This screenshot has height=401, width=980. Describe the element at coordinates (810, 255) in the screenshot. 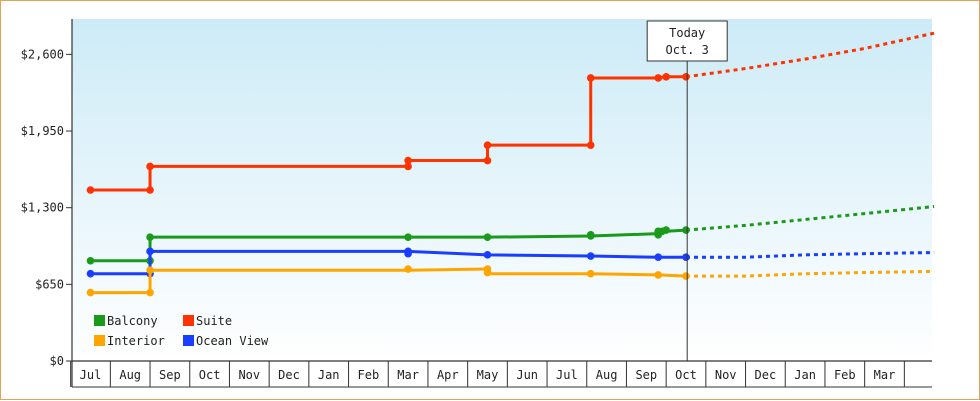

I see `forecast-line-ocean-view` at that location.